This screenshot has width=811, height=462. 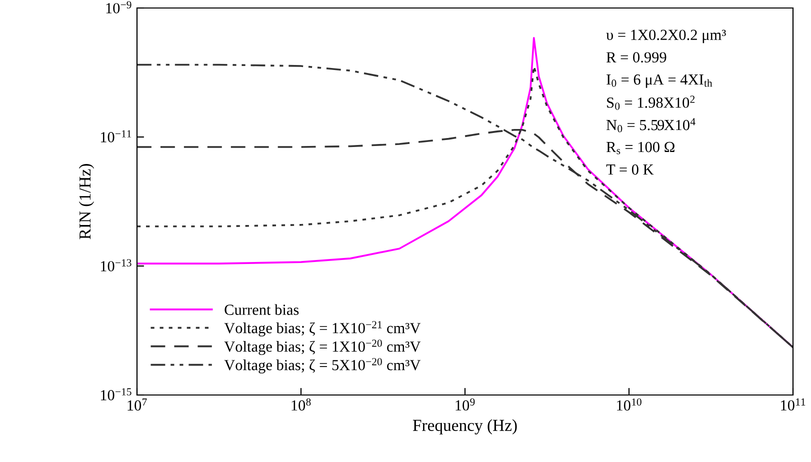 I want to click on x-tick-label: 10$^{10}$, so click(x=629, y=404).